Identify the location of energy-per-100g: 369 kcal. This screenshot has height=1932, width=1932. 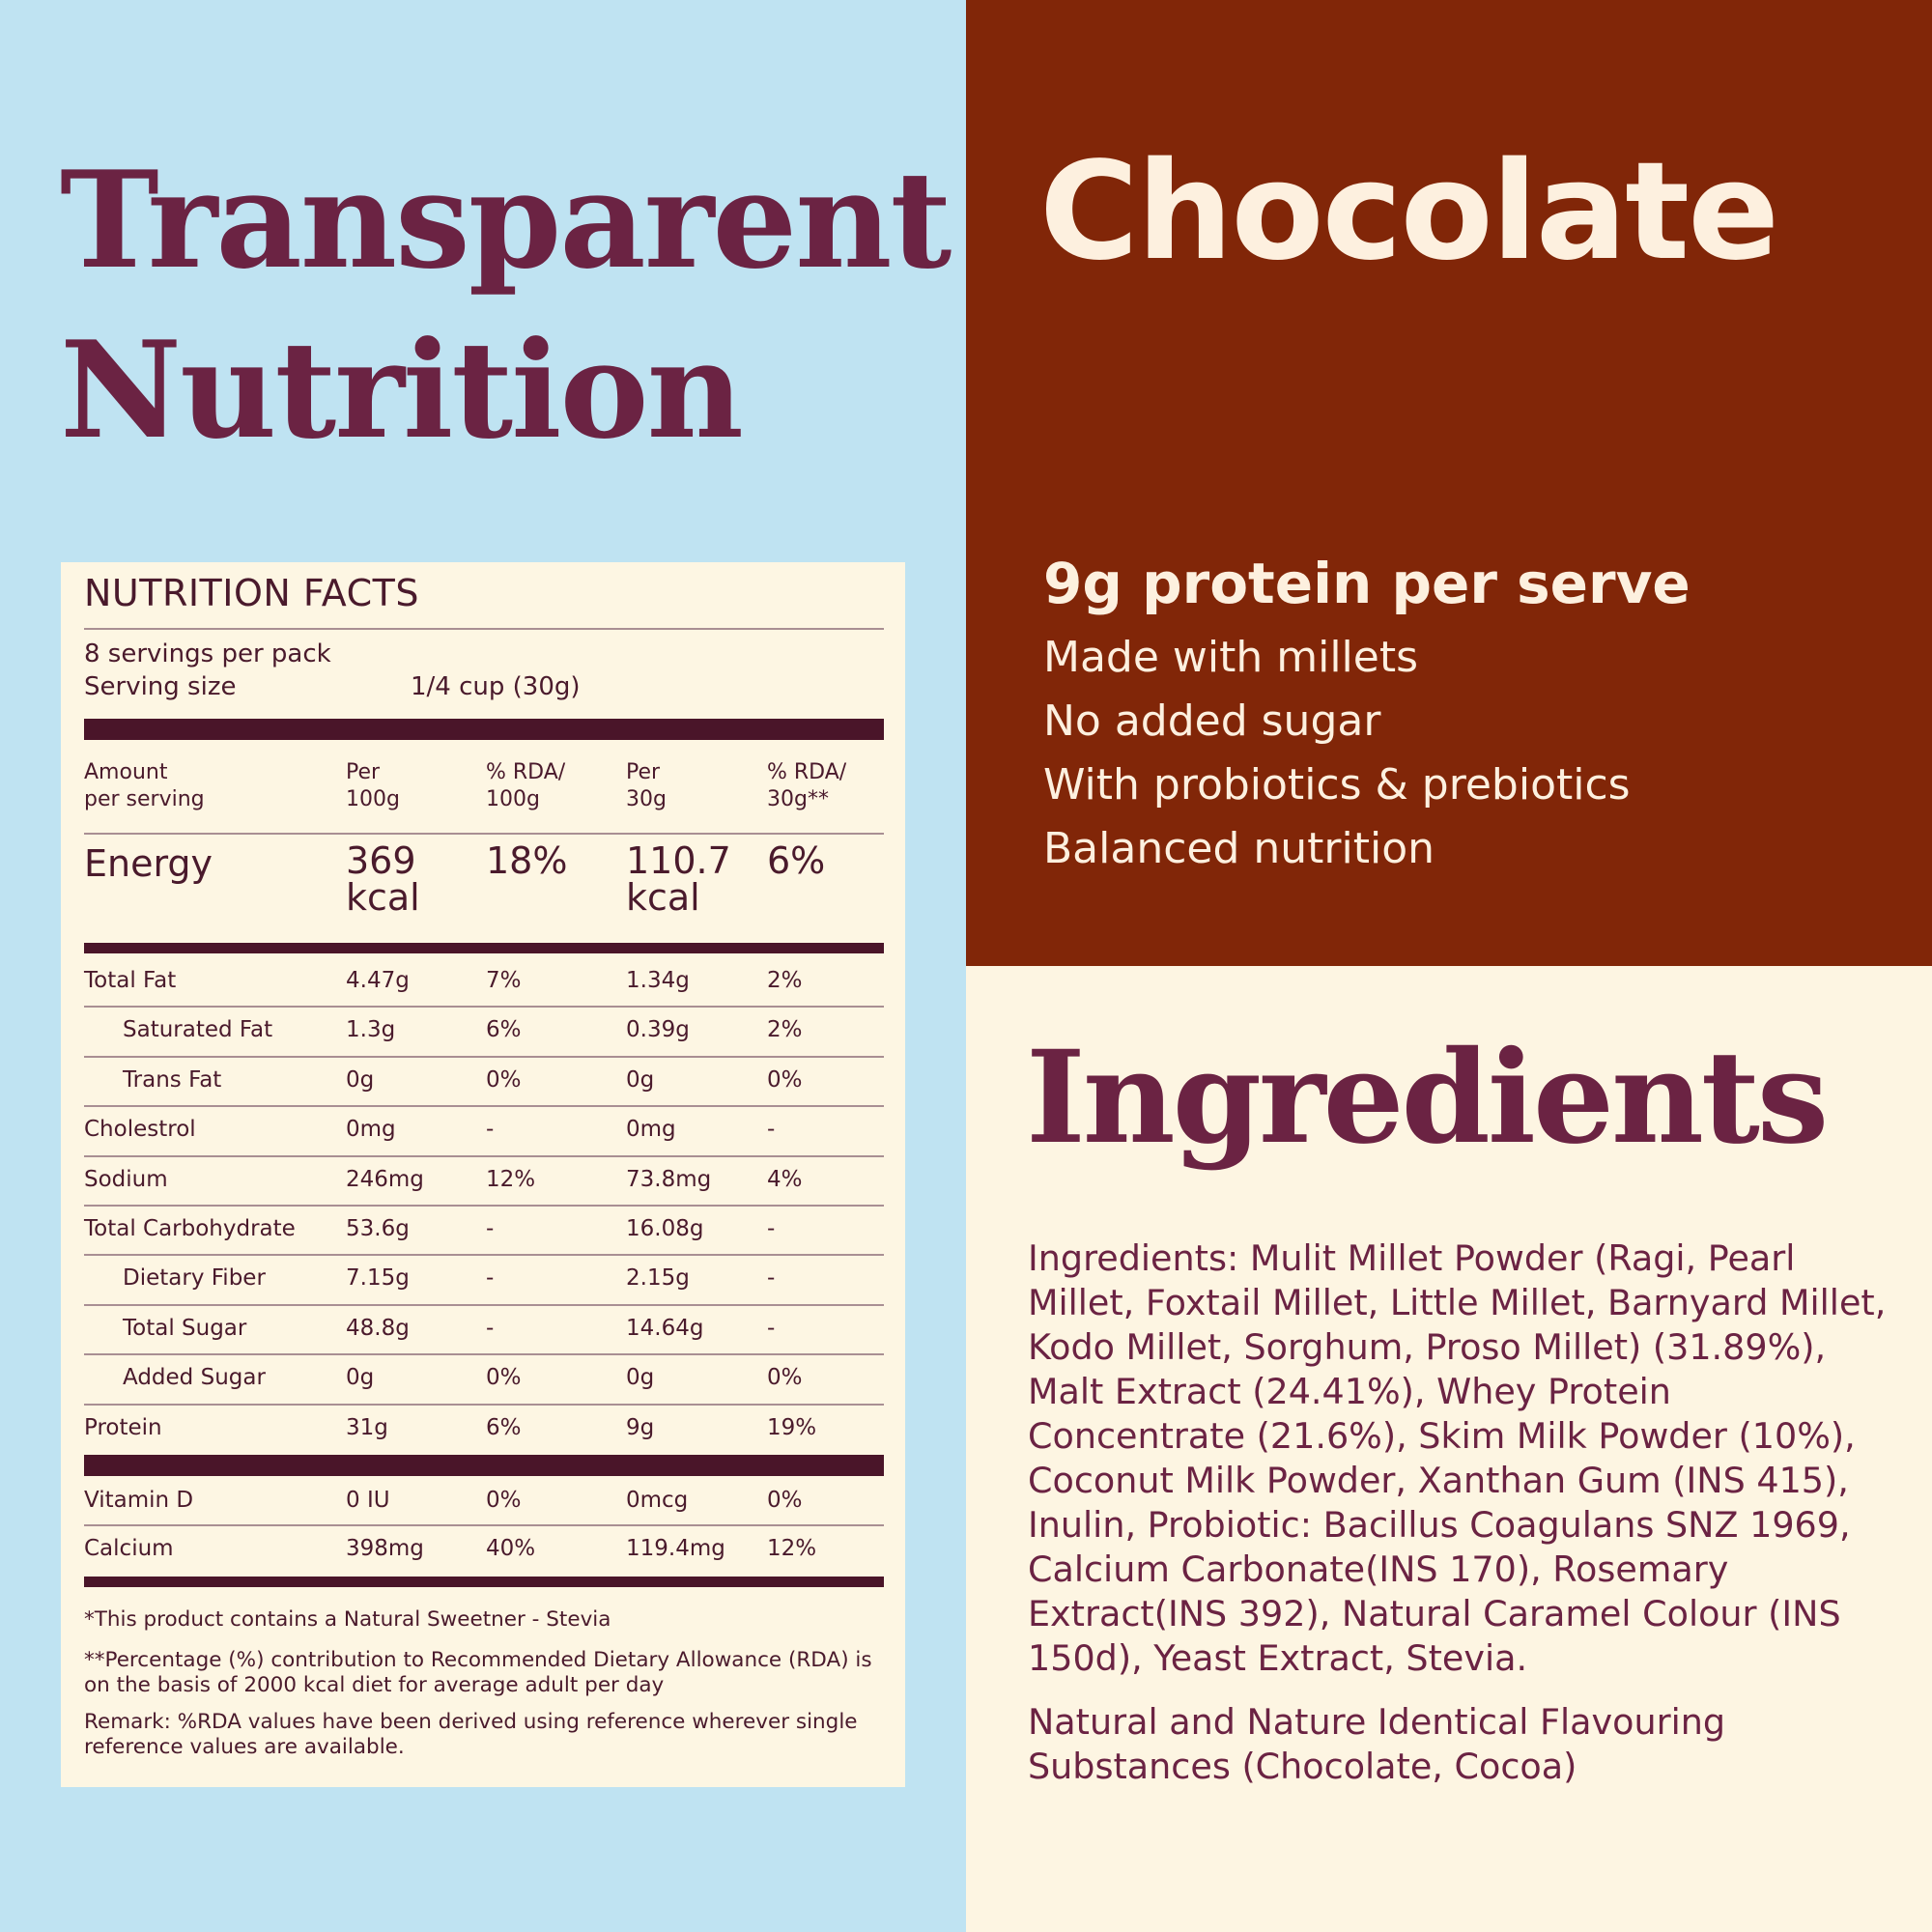
(383, 879).